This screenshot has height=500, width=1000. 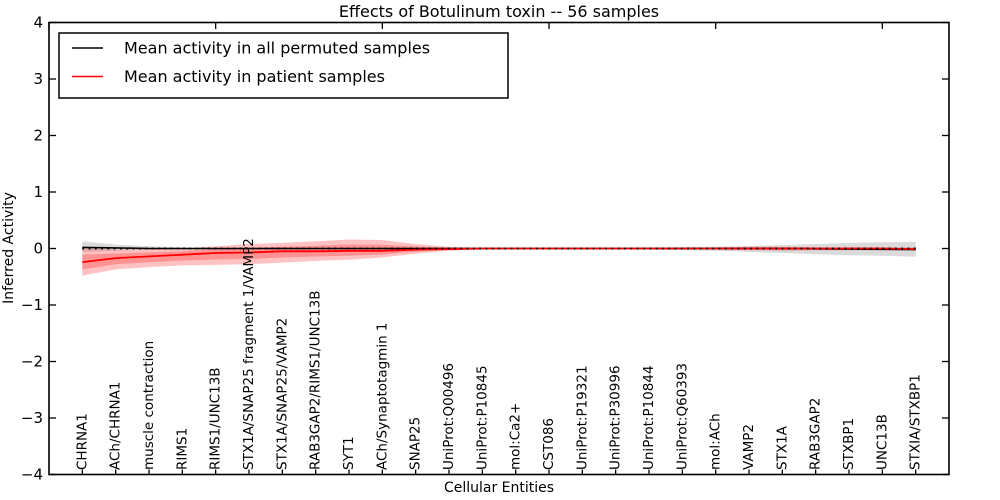 I want to click on y-tick-label: −3, so click(x=32, y=418).